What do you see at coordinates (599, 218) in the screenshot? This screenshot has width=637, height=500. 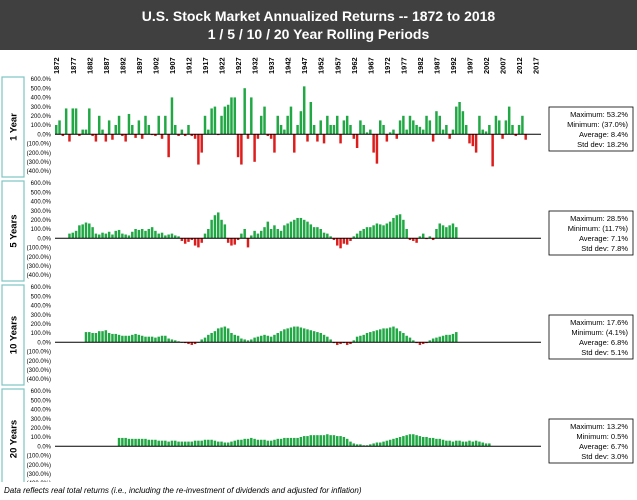 I see `stats-line: Maximum: 28.5%` at bounding box center [599, 218].